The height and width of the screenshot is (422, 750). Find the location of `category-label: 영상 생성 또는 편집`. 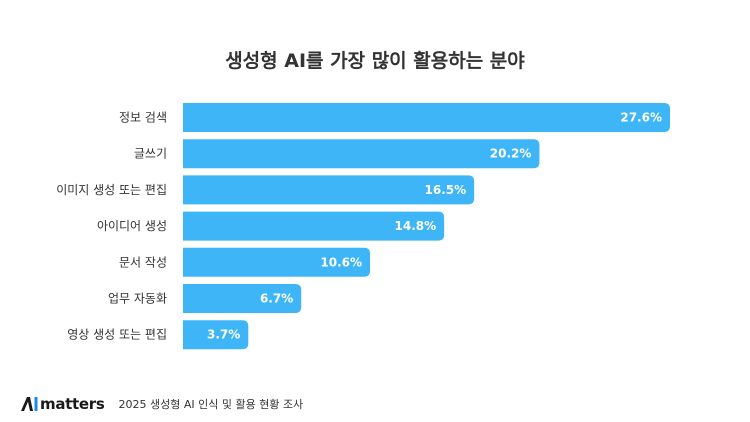

category-label: 영상 생성 또는 편집 is located at coordinates (117, 335).